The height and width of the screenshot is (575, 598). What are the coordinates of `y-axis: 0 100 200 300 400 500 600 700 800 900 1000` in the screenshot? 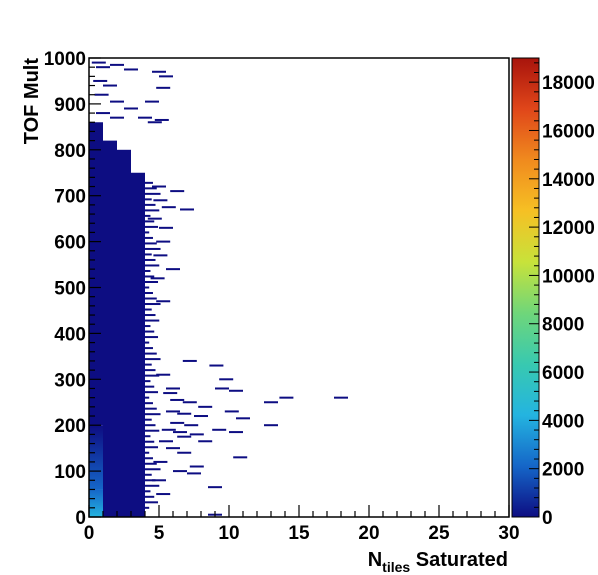 It's located at (72, 289).